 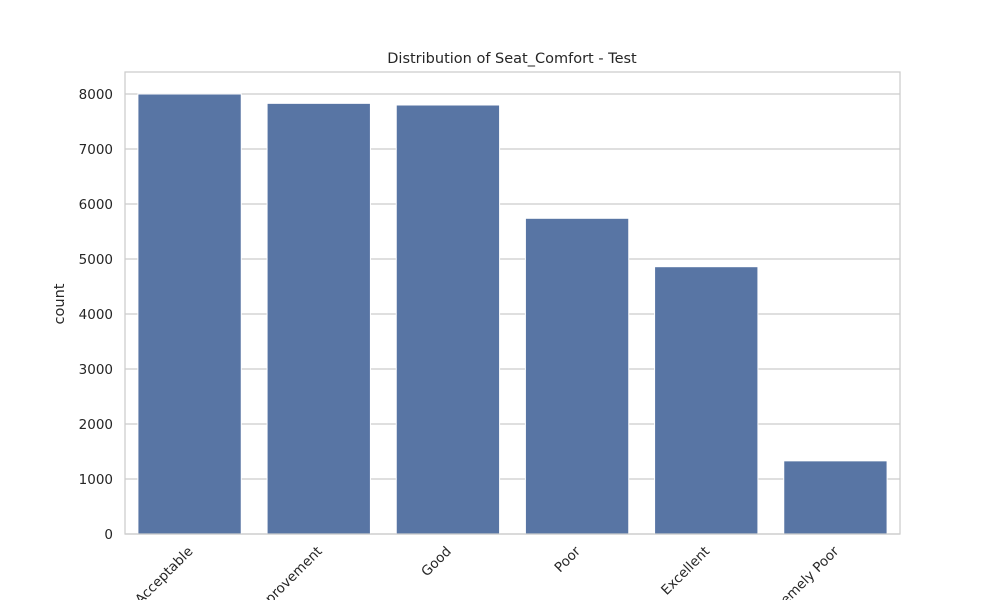 What do you see at coordinates (96, 260) in the screenshot?
I see `y-tick-label: 5000` at bounding box center [96, 260].